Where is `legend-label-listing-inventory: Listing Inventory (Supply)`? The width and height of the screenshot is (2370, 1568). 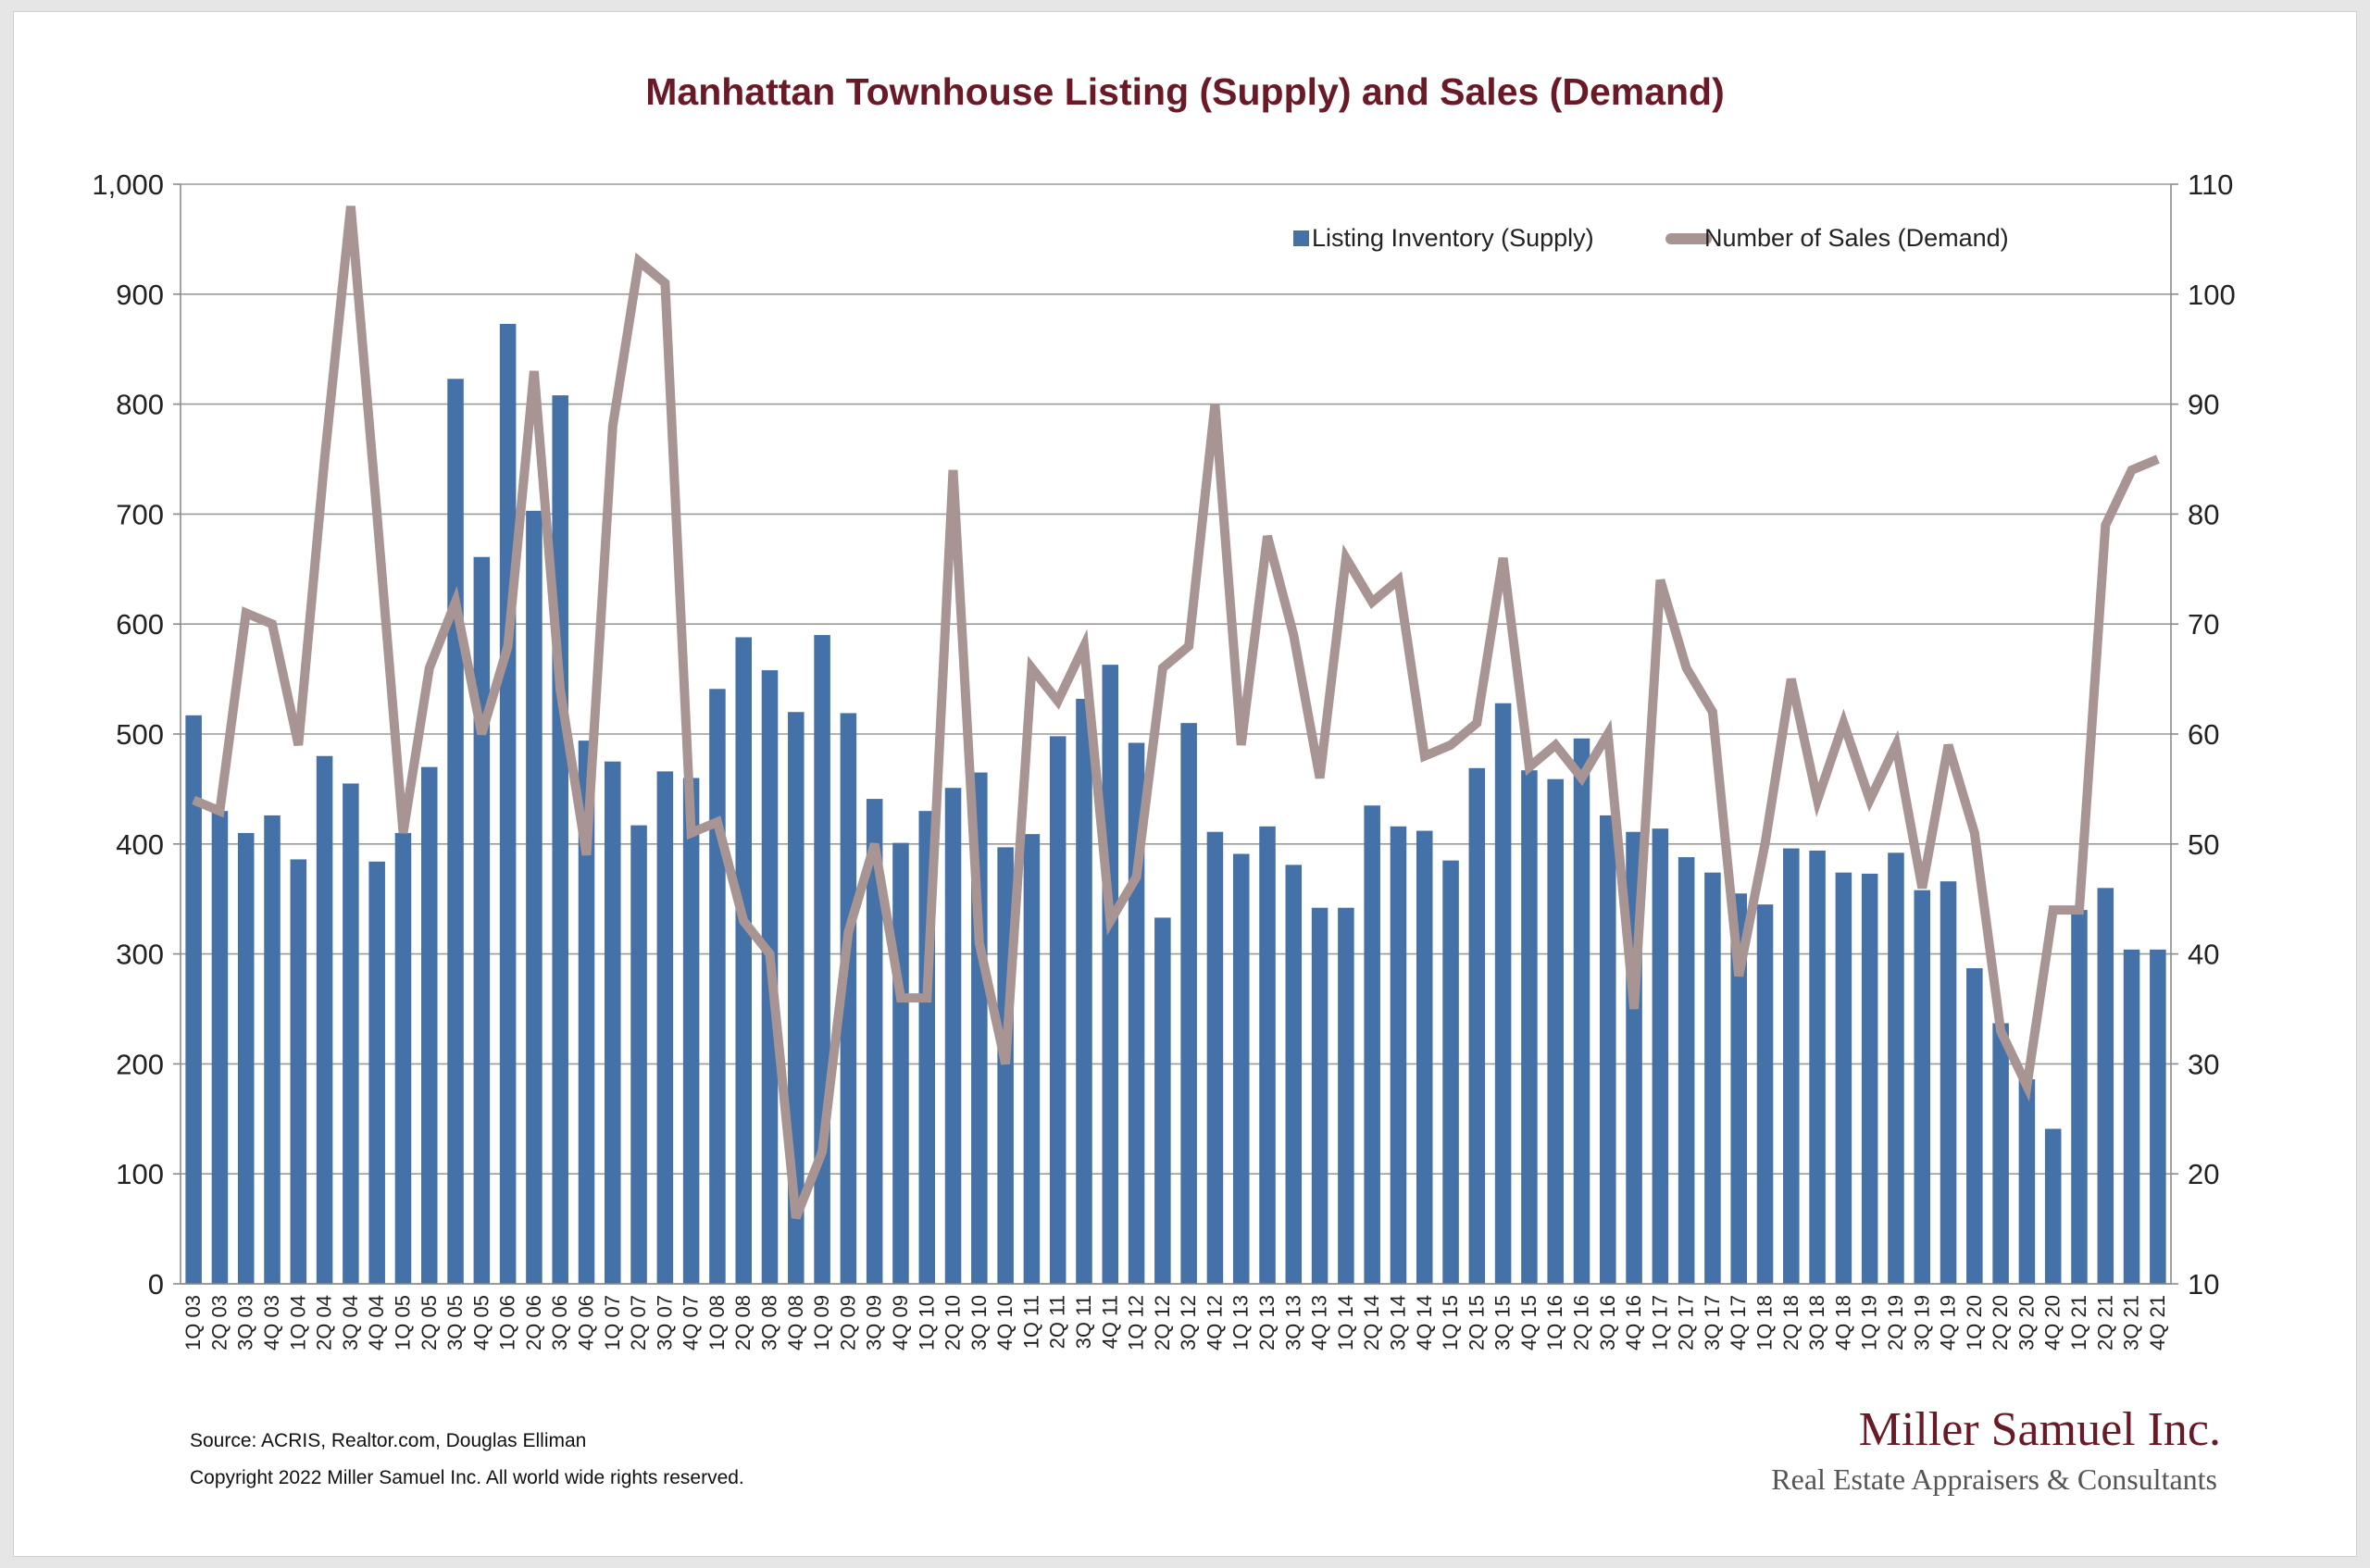 legend-label-listing-inventory: Listing Inventory (Supply) is located at coordinates (1453, 238).